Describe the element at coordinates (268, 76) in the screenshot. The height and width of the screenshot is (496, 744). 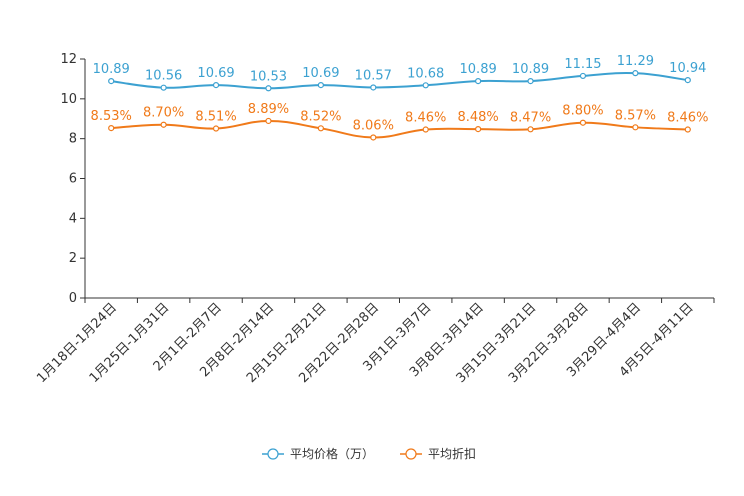
I see `data-label: 10.53` at that location.